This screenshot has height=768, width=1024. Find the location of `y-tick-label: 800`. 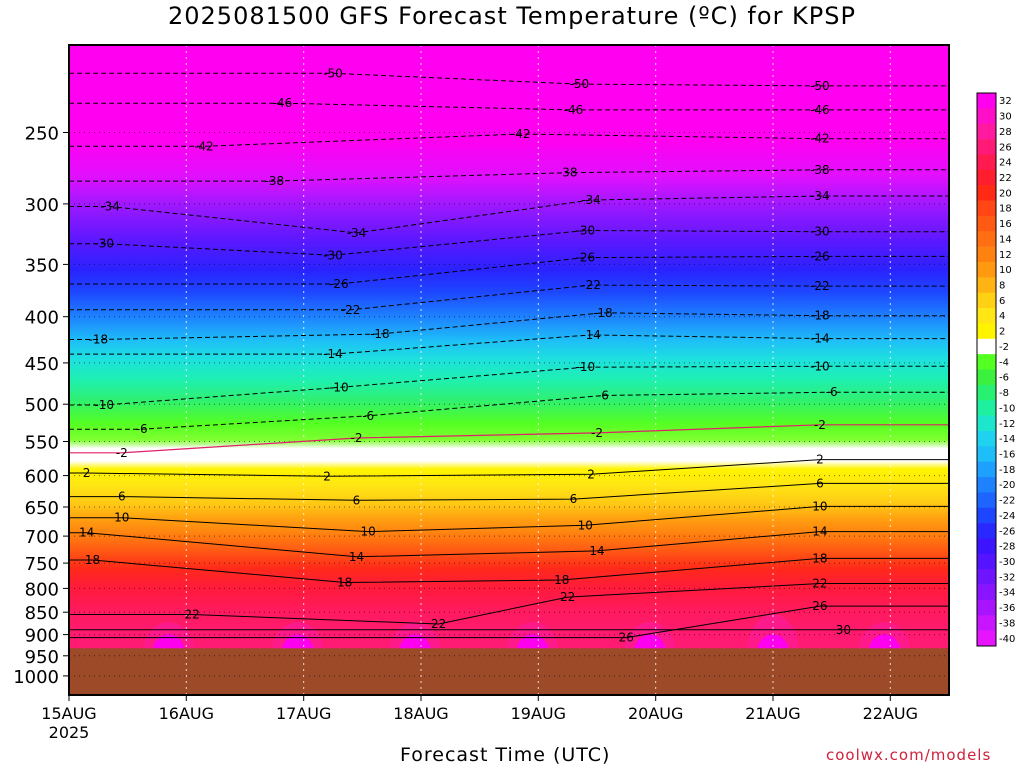

y-tick-label: 800 is located at coordinates (42, 589).